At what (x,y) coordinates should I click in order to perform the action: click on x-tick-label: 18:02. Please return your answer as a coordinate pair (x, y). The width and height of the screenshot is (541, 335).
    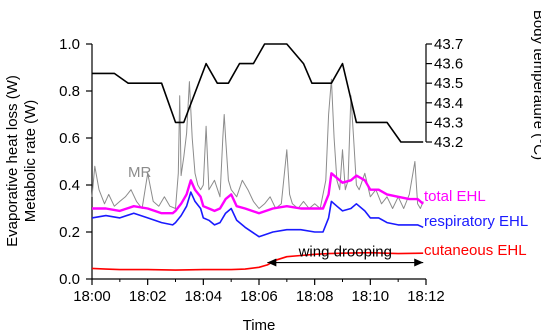
    Looking at the image, I should click on (148, 296).